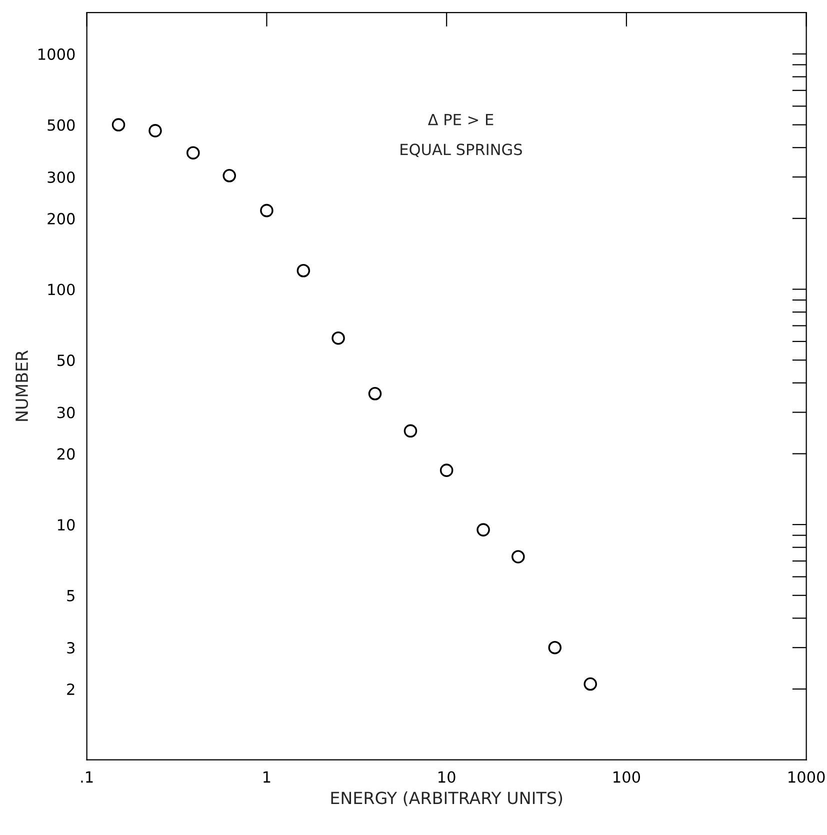 Image resolution: width=827 pixels, height=835 pixels. Describe the element at coordinates (66, 360) in the screenshot. I see `y-tick-label: 50` at that location.